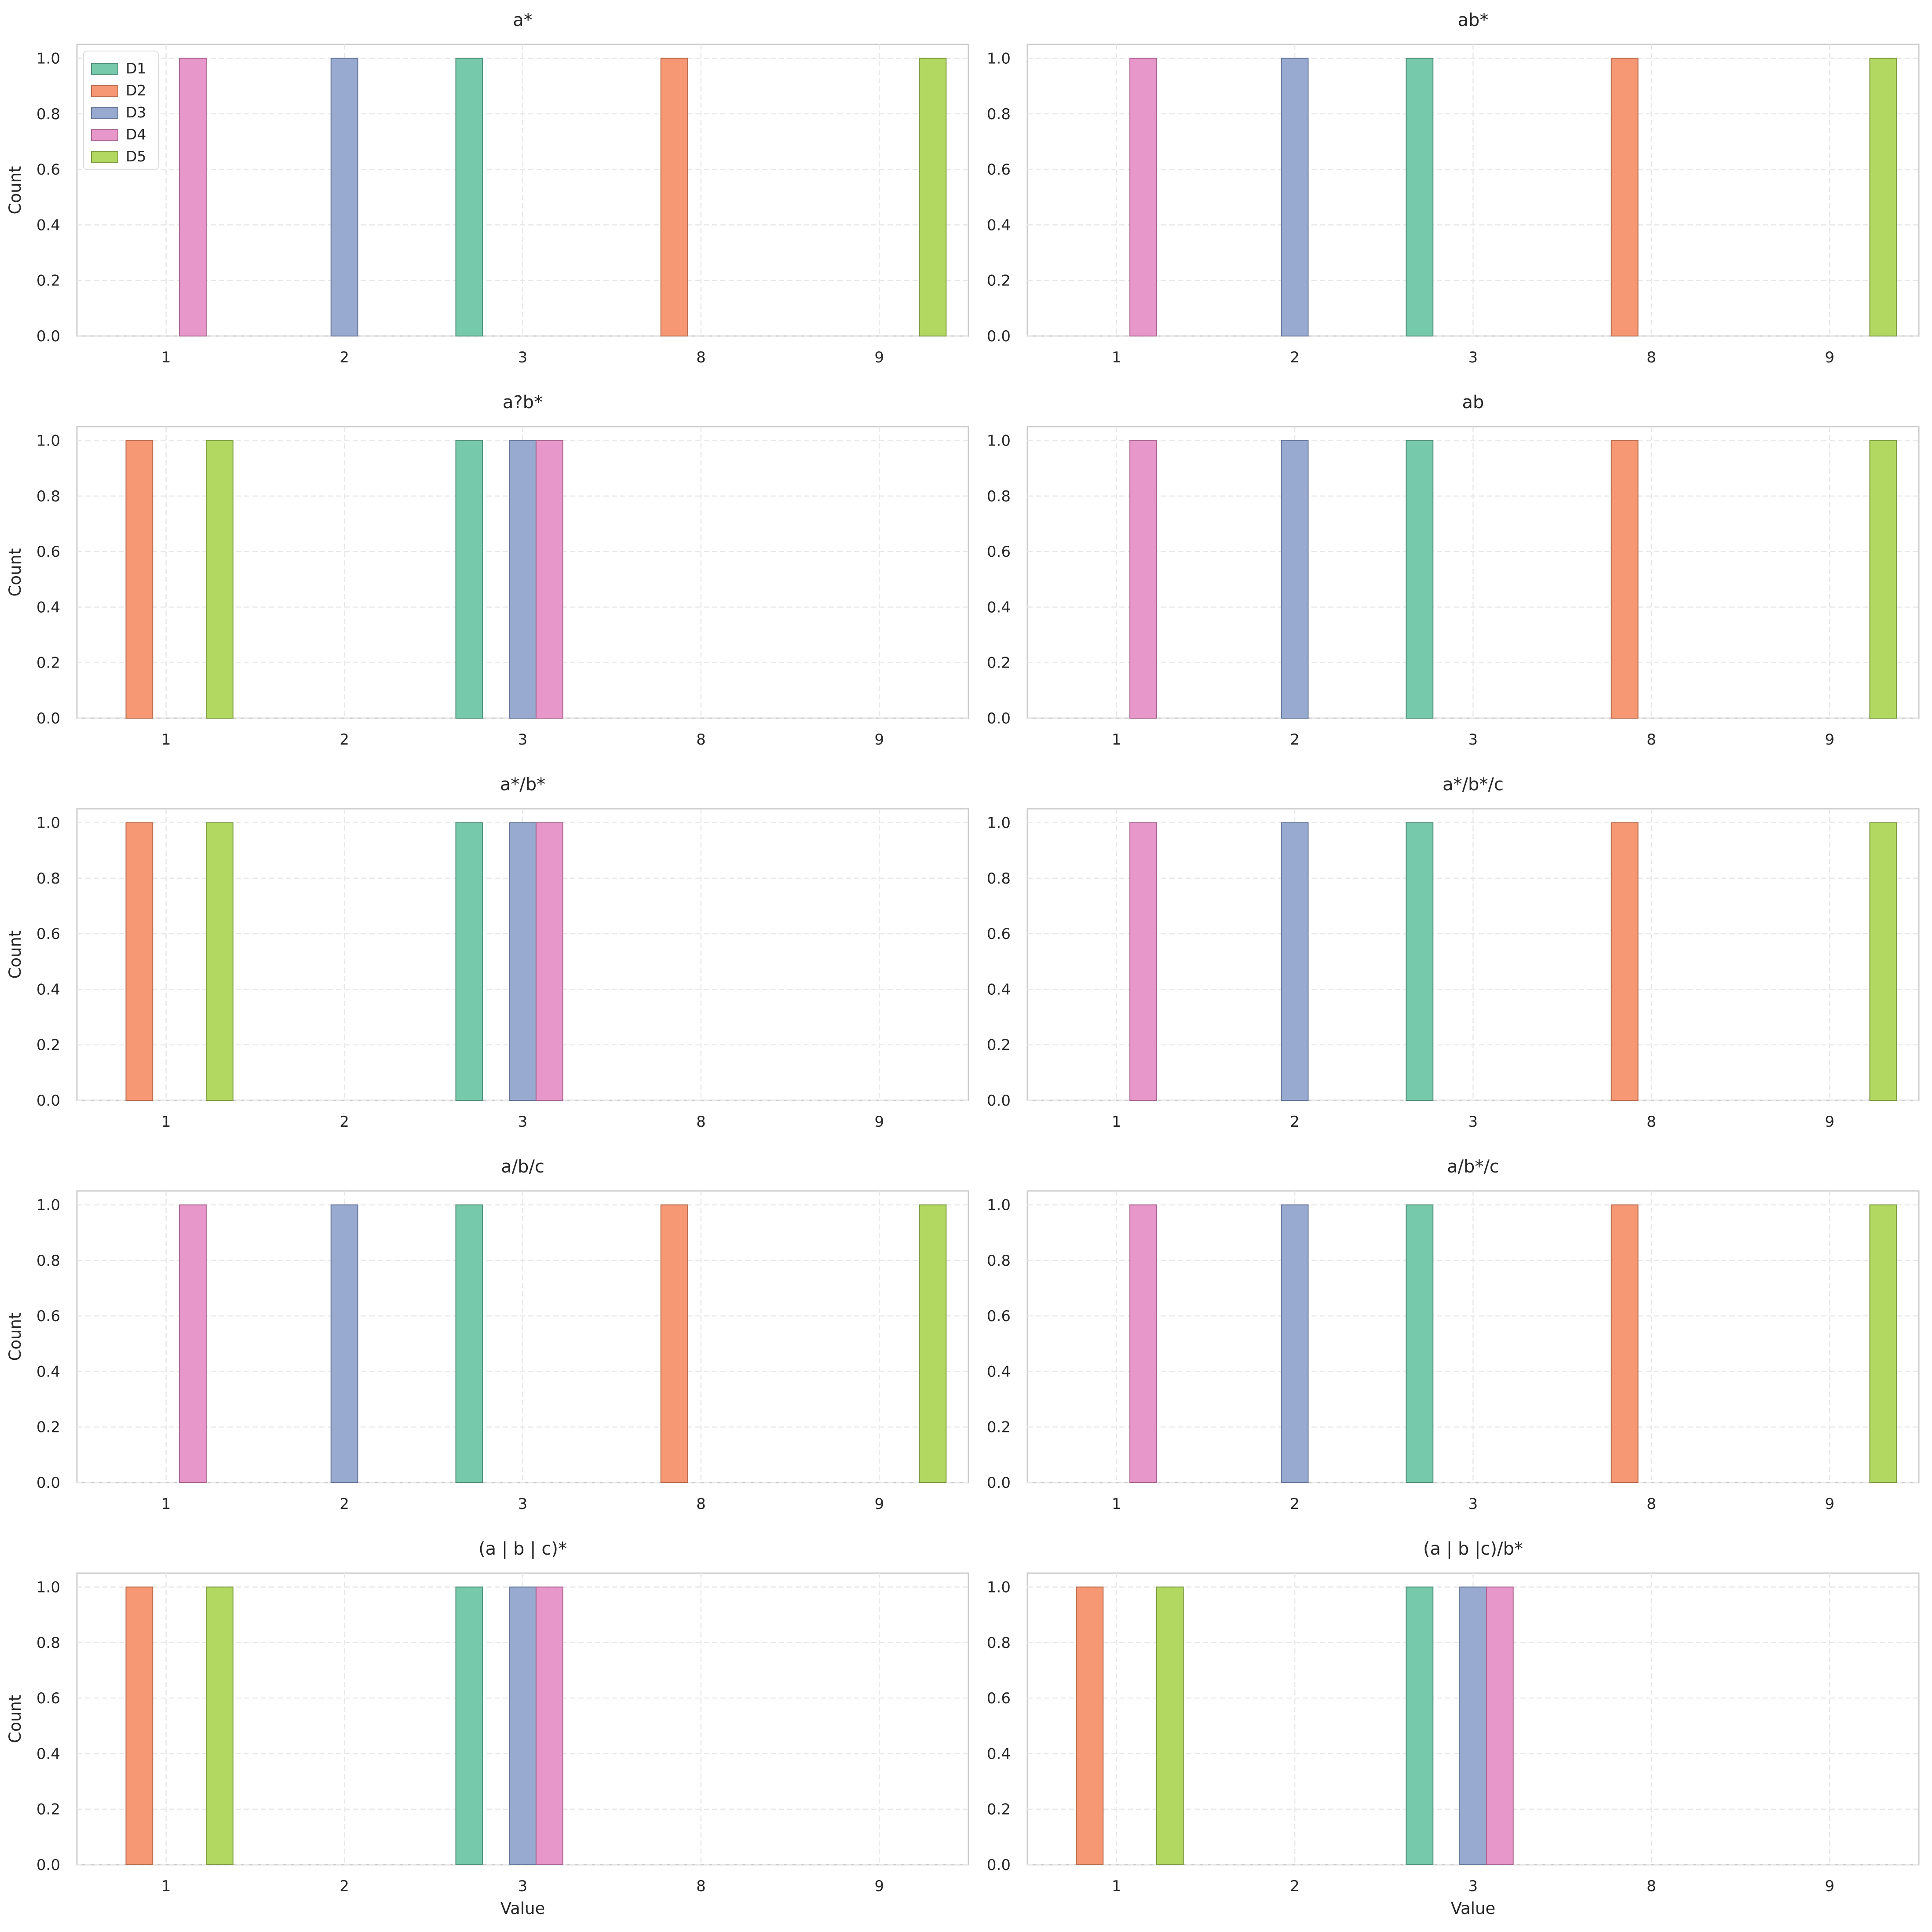 Image resolution: width=1932 pixels, height=1932 pixels. Describe the element at coordinates (104, 135) in the screenshot. I see `legend-swatch-d4` at that location.